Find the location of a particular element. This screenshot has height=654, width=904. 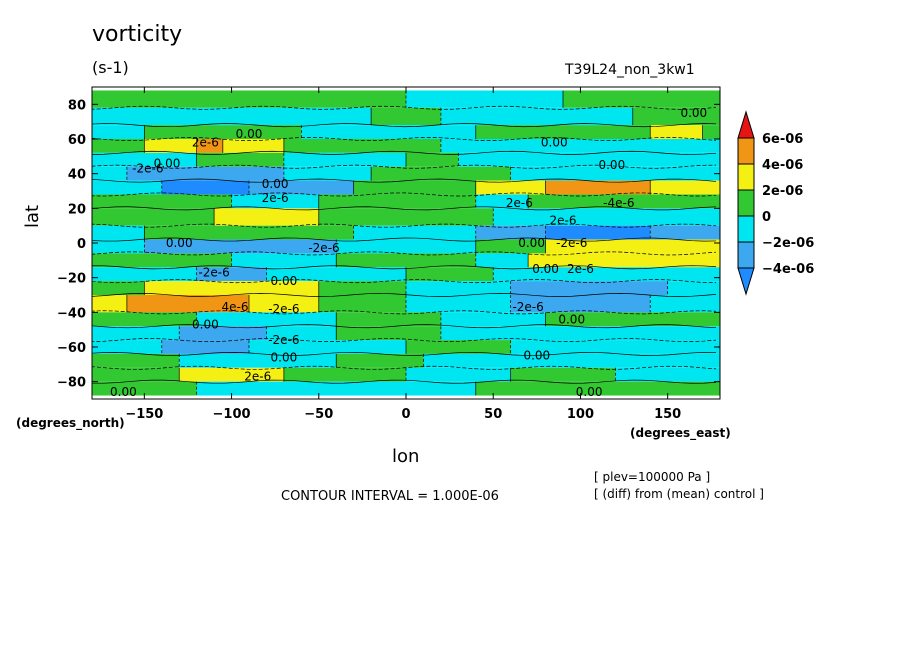

colorbar: 6e-06 4e-06 2e-06 0 −2e-06 −4e-06 is located at coordinates (775, 203).